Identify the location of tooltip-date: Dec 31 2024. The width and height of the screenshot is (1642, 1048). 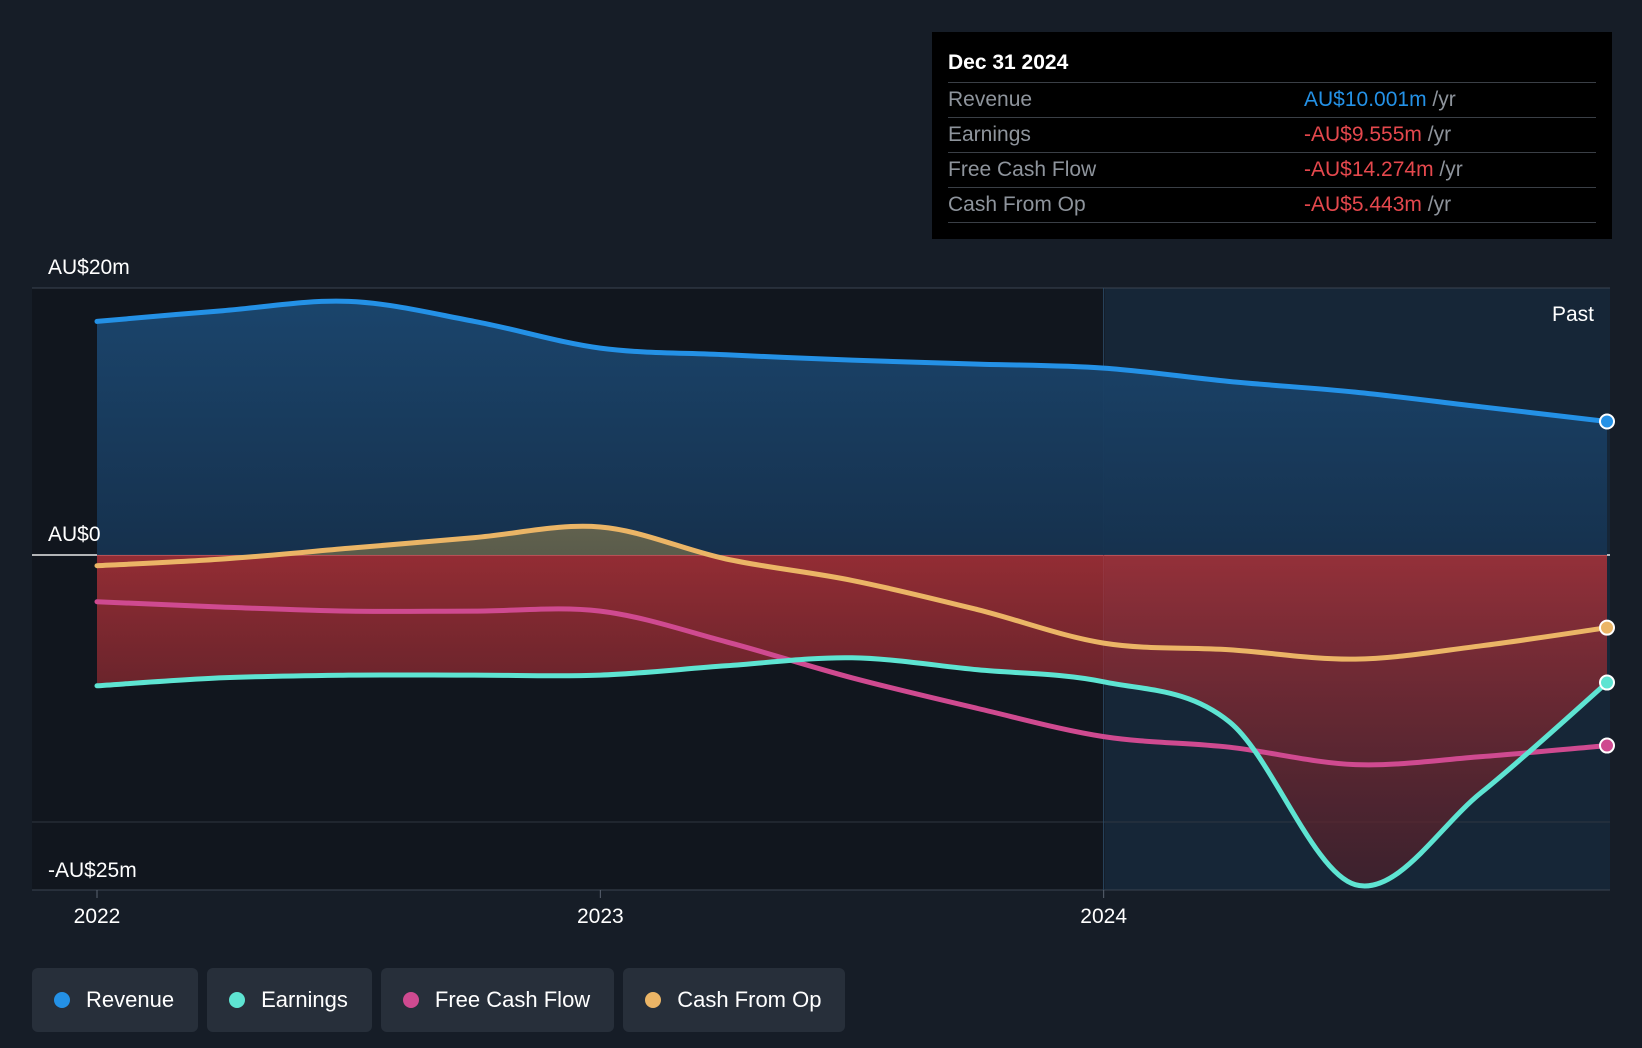
(1272, 63).